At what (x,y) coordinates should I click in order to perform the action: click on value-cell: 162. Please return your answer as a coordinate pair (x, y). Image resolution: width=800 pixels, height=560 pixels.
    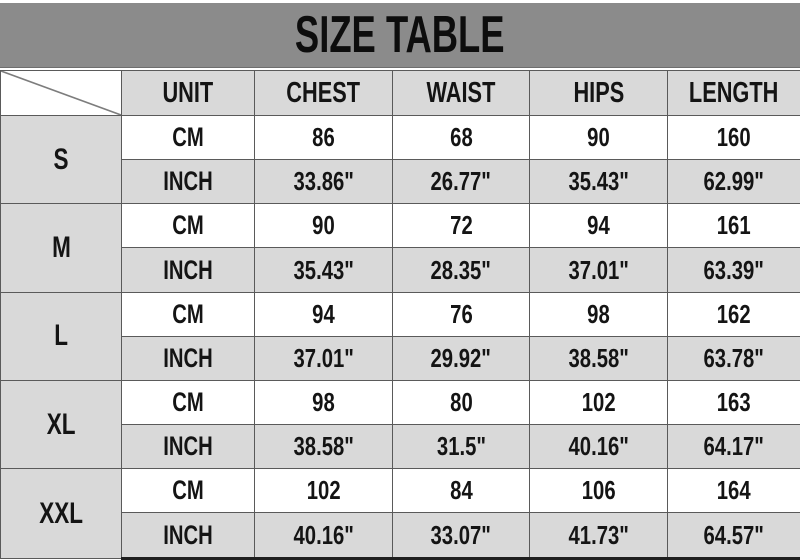
    Looking at the image, I should click on (733, 314).